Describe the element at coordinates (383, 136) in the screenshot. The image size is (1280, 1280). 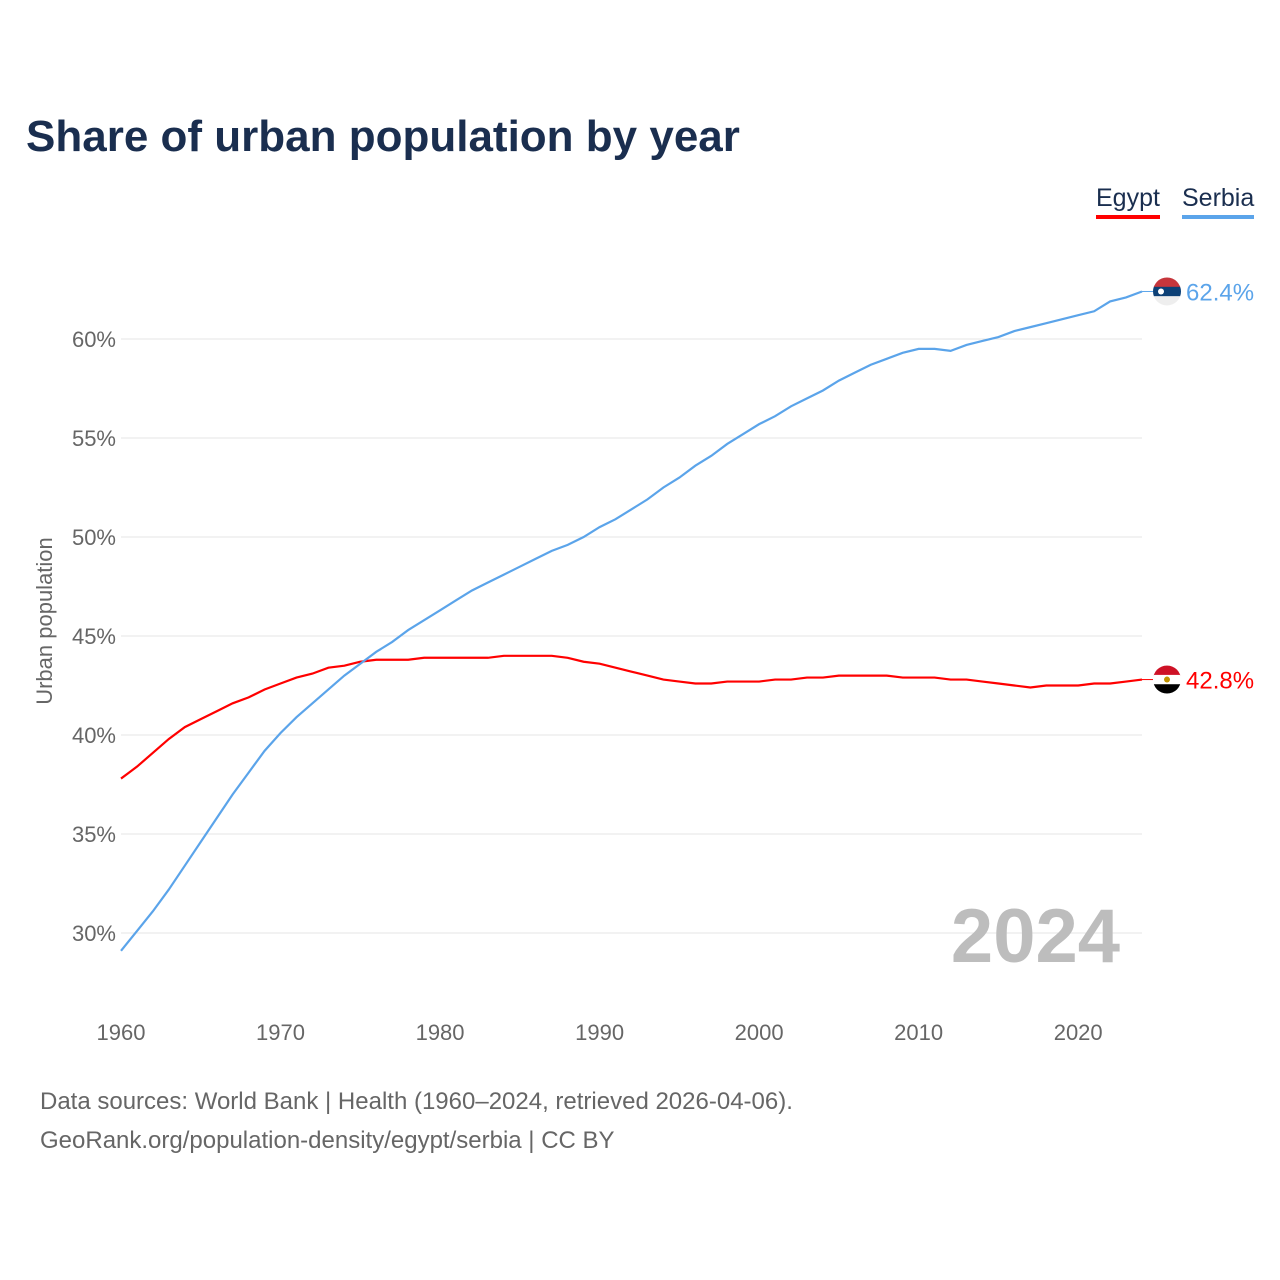
I see `chart-title: Share of urban population by year` at that location.